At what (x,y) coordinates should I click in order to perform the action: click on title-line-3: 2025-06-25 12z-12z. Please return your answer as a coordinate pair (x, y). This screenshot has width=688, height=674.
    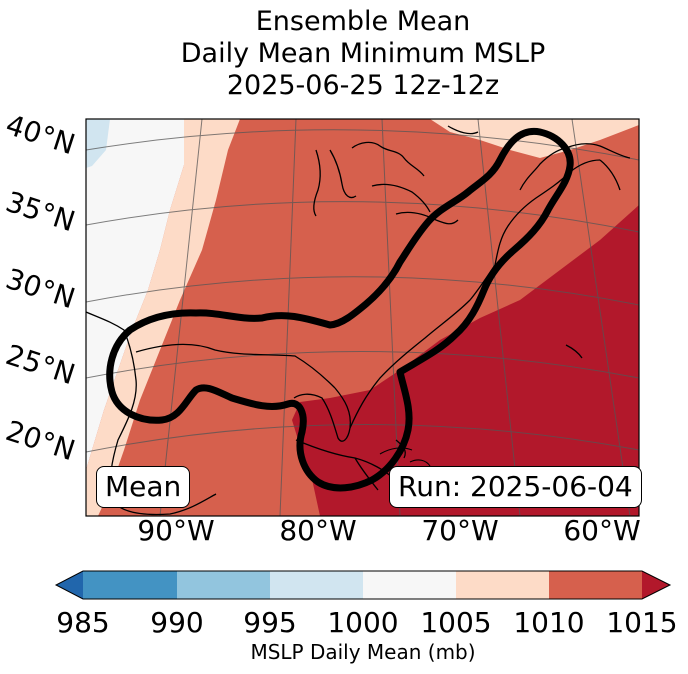
    Looking at the image, I should click on (363, 85).